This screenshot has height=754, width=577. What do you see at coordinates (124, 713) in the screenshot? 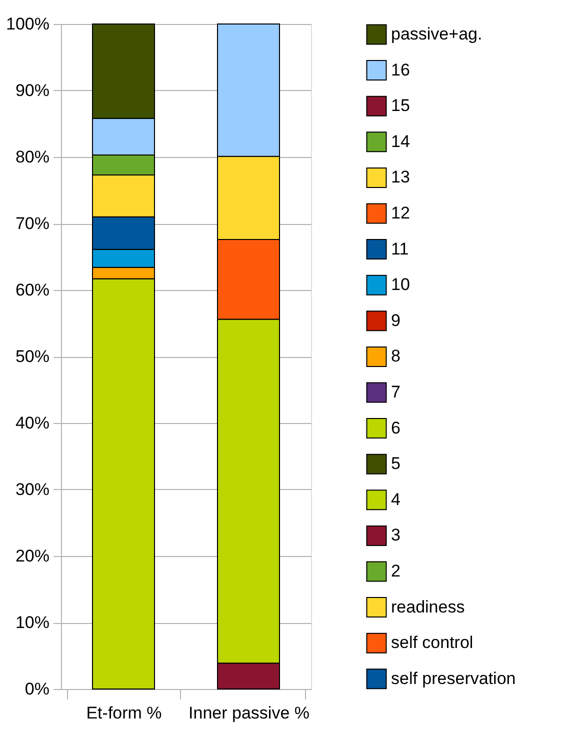
I see `x-tick-label: Et-form %` at bounding box center [124, 713].